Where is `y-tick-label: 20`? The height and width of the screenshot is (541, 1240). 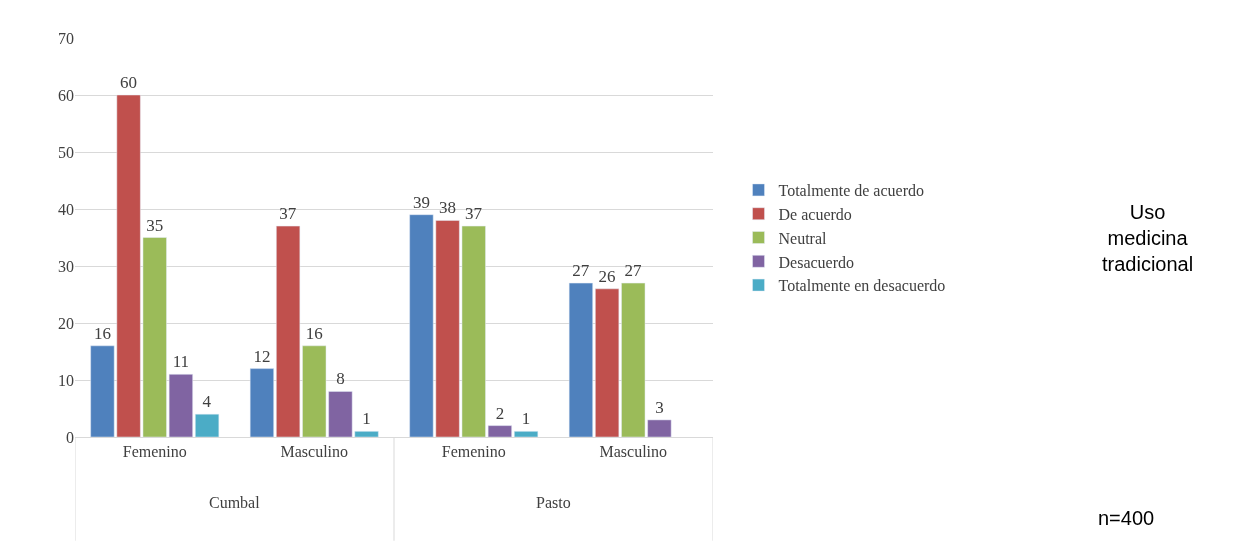 y-tick-label: 20 is located at coordinates (66, 323).